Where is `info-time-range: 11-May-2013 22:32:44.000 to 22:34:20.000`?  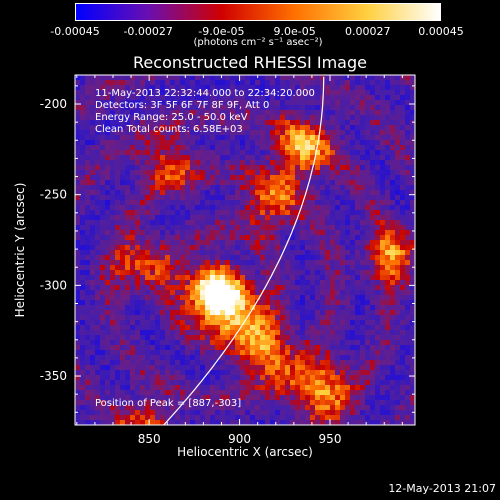
info-time-range: 11-May-2013 22:32:44.000 to 22:34:20.000 is located at coordinates (205, 93).